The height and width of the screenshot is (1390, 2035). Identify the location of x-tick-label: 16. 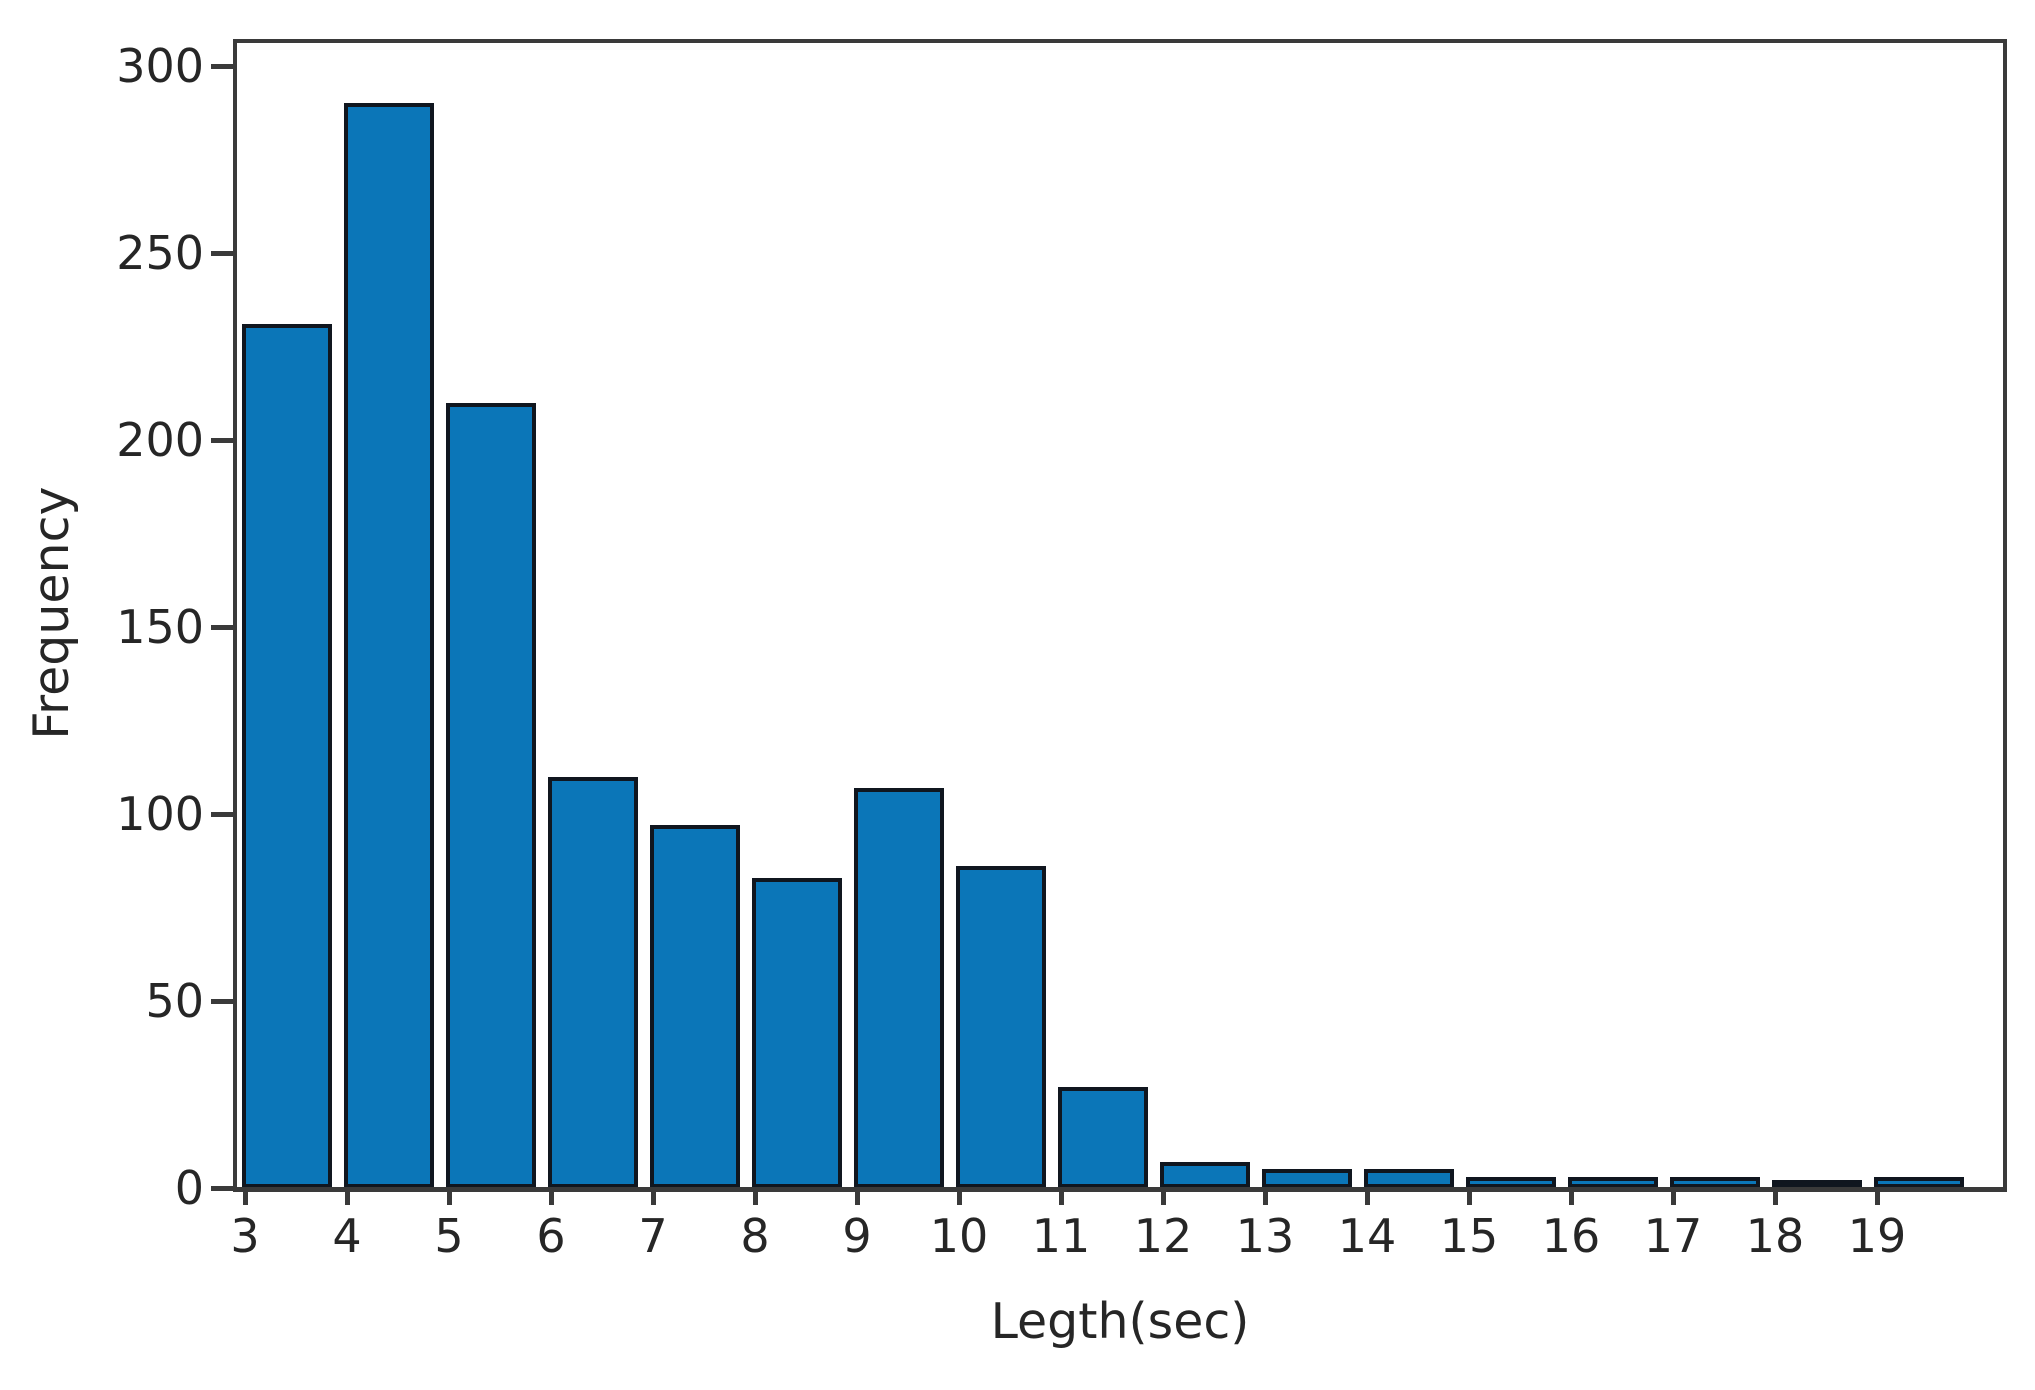
(1571, 1236).